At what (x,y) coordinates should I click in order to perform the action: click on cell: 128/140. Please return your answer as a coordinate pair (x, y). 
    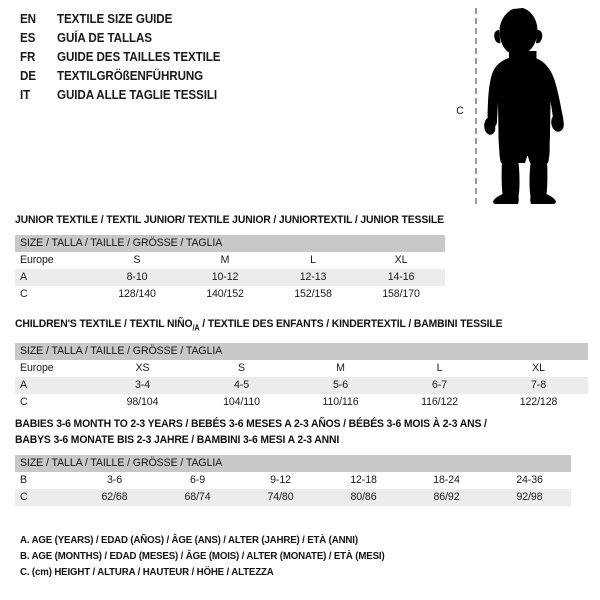
    Looking at the image, I should click on (137, 294).